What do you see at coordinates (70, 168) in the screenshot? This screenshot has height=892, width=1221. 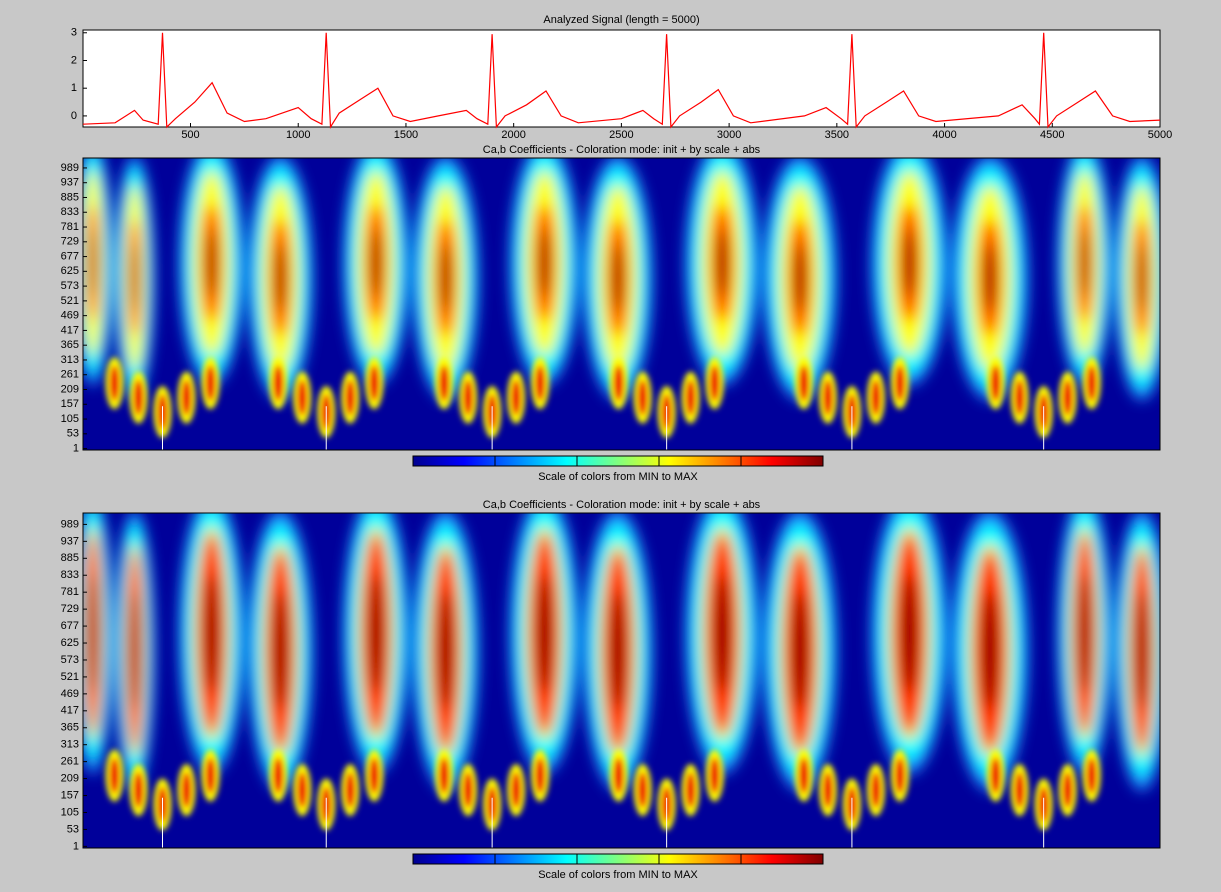 I see `y-tick-label: 989` at bounding box center [70, 168].